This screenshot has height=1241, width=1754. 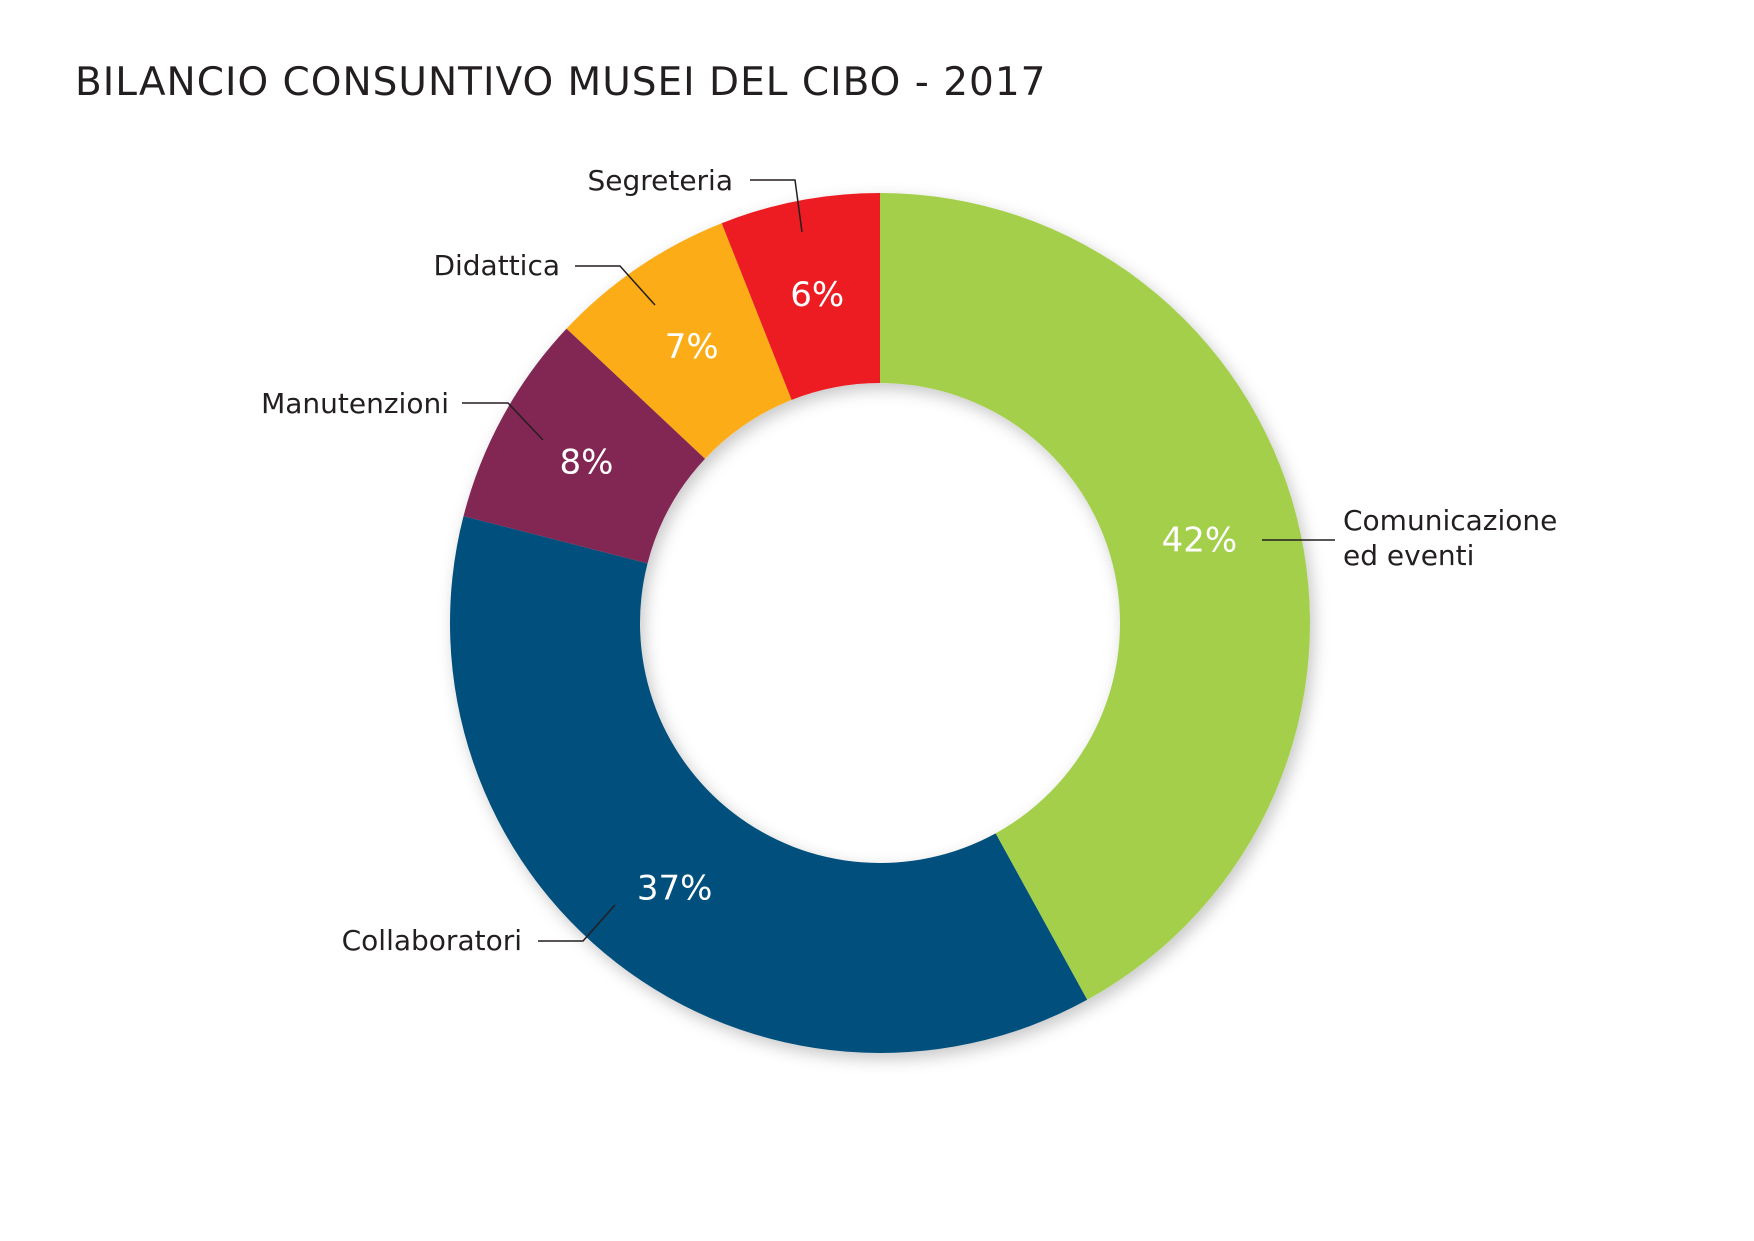 I want to click on slice-manutenzioni, so click(x=584, y=446).